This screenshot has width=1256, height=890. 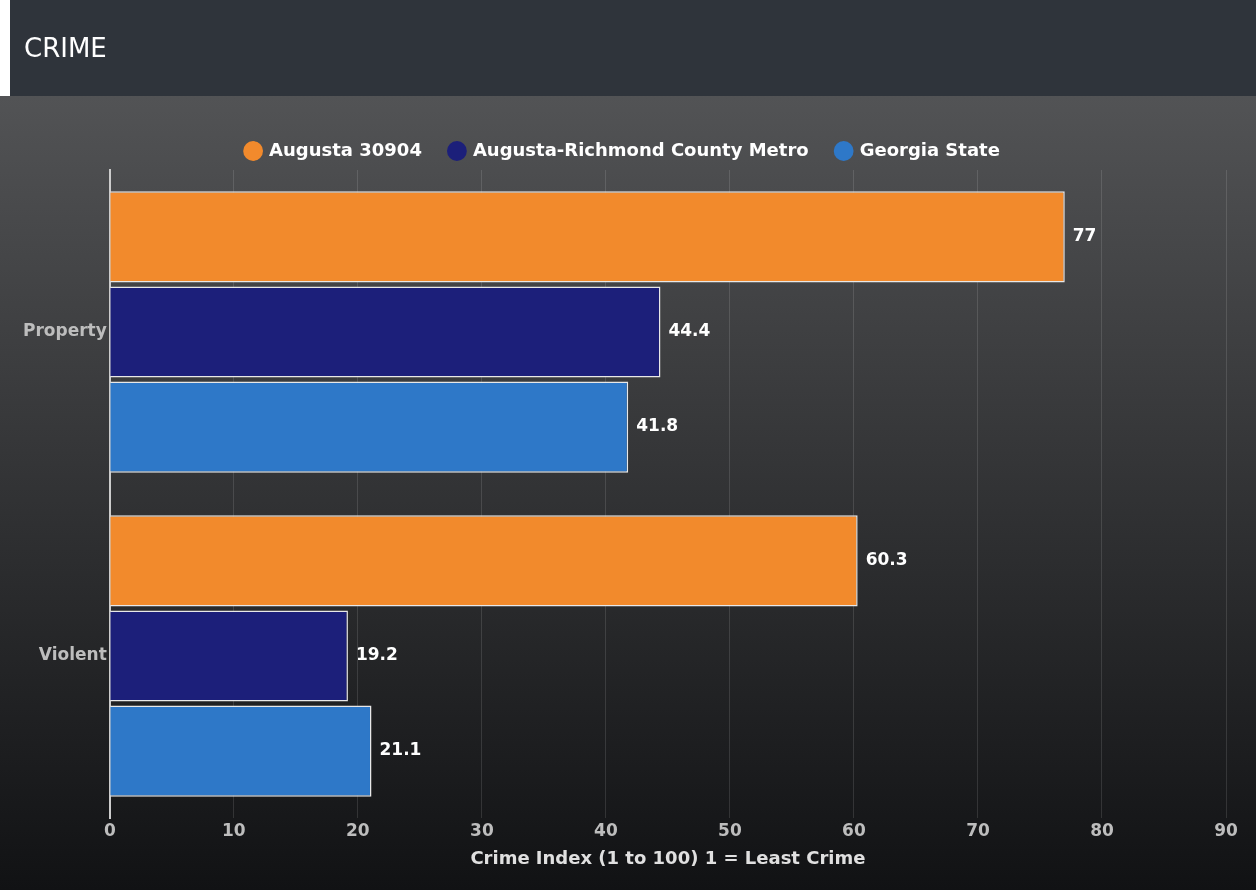 What do you see at coordinates (72, 654) in the screenshot?
I see `y-tick-label: Violent` at bounding box center [72, 654].